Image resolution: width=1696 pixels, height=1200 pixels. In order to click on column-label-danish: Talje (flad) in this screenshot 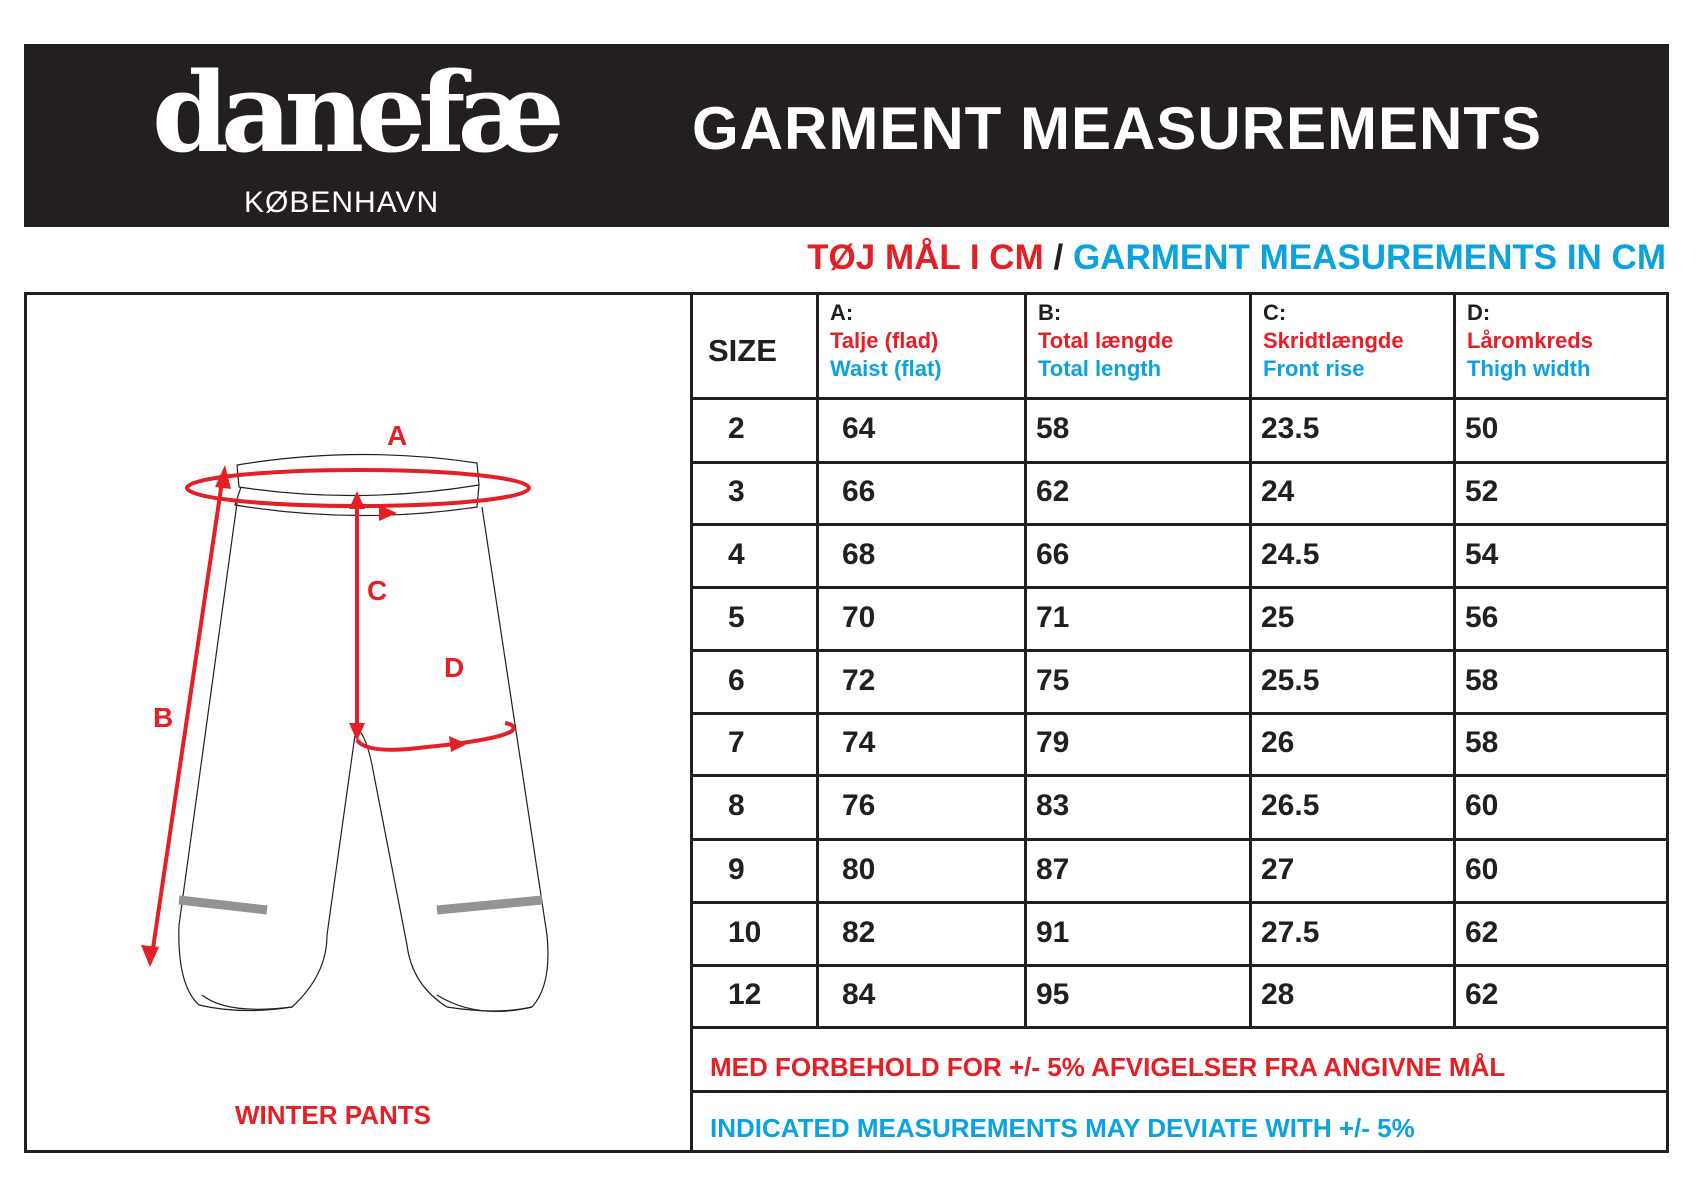, I will do `click(884, 340)`.